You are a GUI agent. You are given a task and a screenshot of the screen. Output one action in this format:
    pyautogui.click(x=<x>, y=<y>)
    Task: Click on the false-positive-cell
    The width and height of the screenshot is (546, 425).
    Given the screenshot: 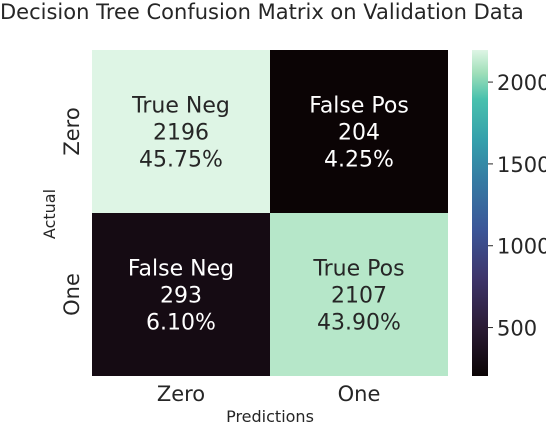 What is the action you would take?
    pyautogui.click(x=359, y=131)
    